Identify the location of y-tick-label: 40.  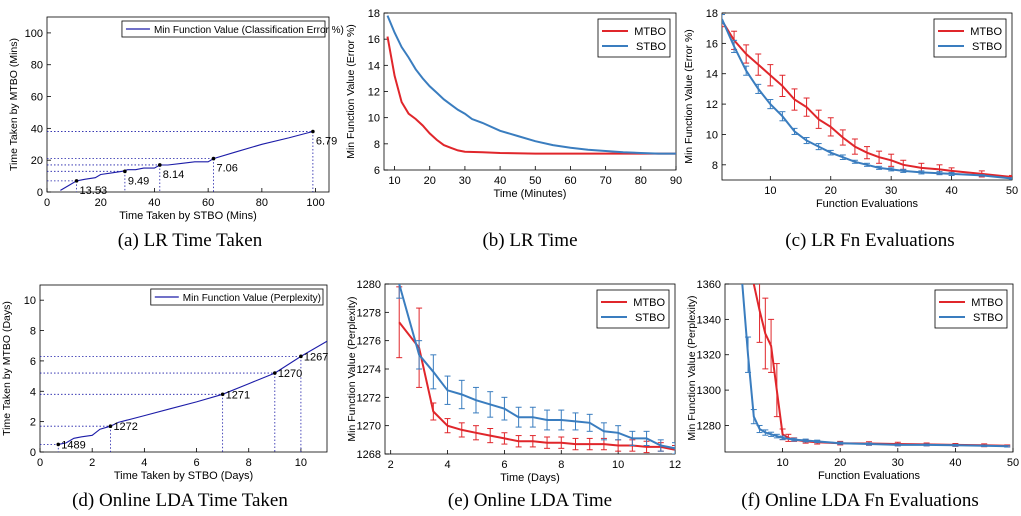
(37, 129).